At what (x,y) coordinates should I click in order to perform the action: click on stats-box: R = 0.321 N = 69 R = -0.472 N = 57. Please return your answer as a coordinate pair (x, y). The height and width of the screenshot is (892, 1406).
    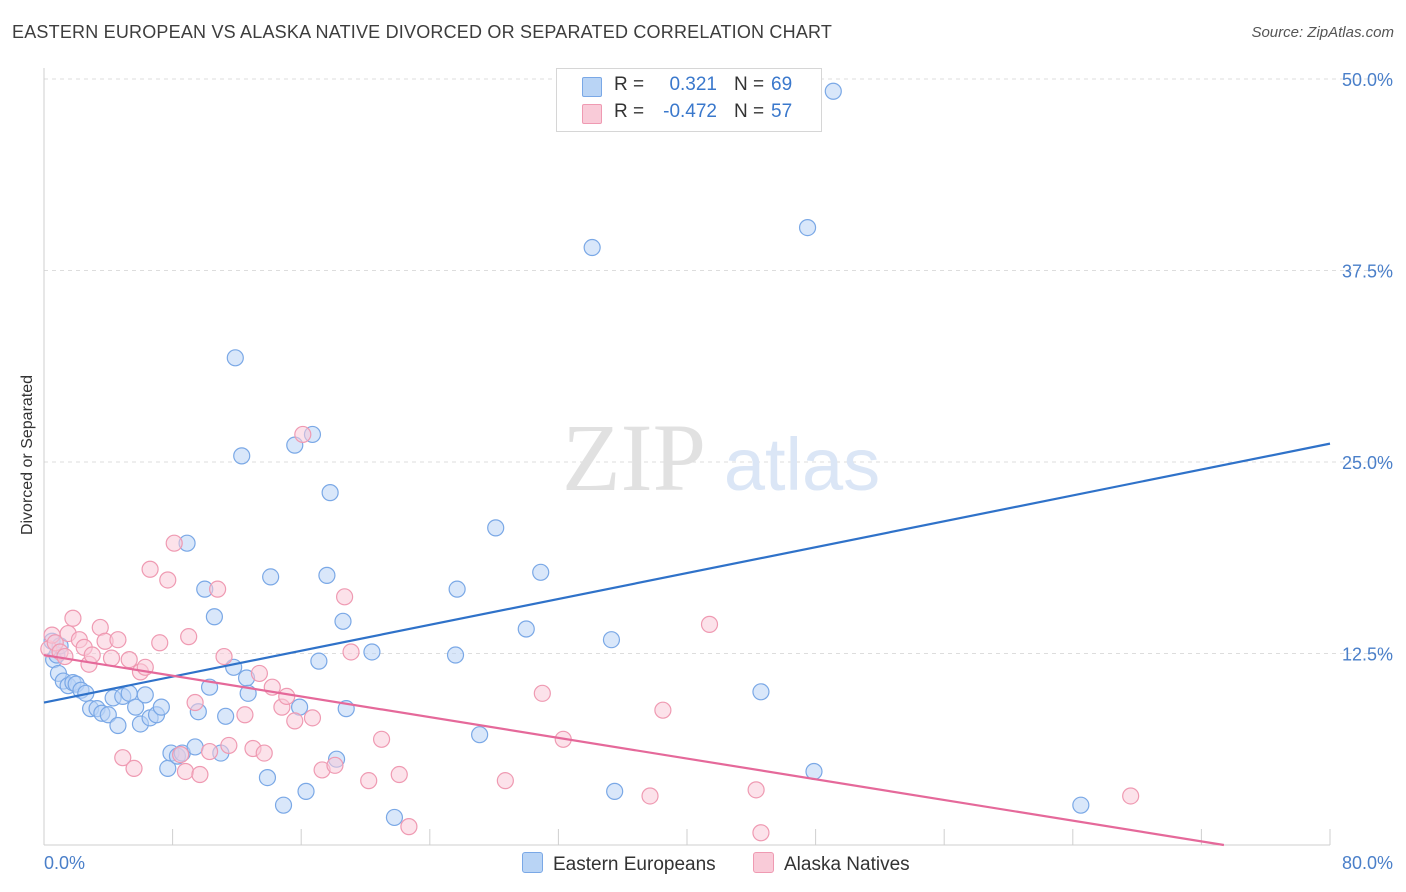
    Looking at the image, I should click on (689, 100).